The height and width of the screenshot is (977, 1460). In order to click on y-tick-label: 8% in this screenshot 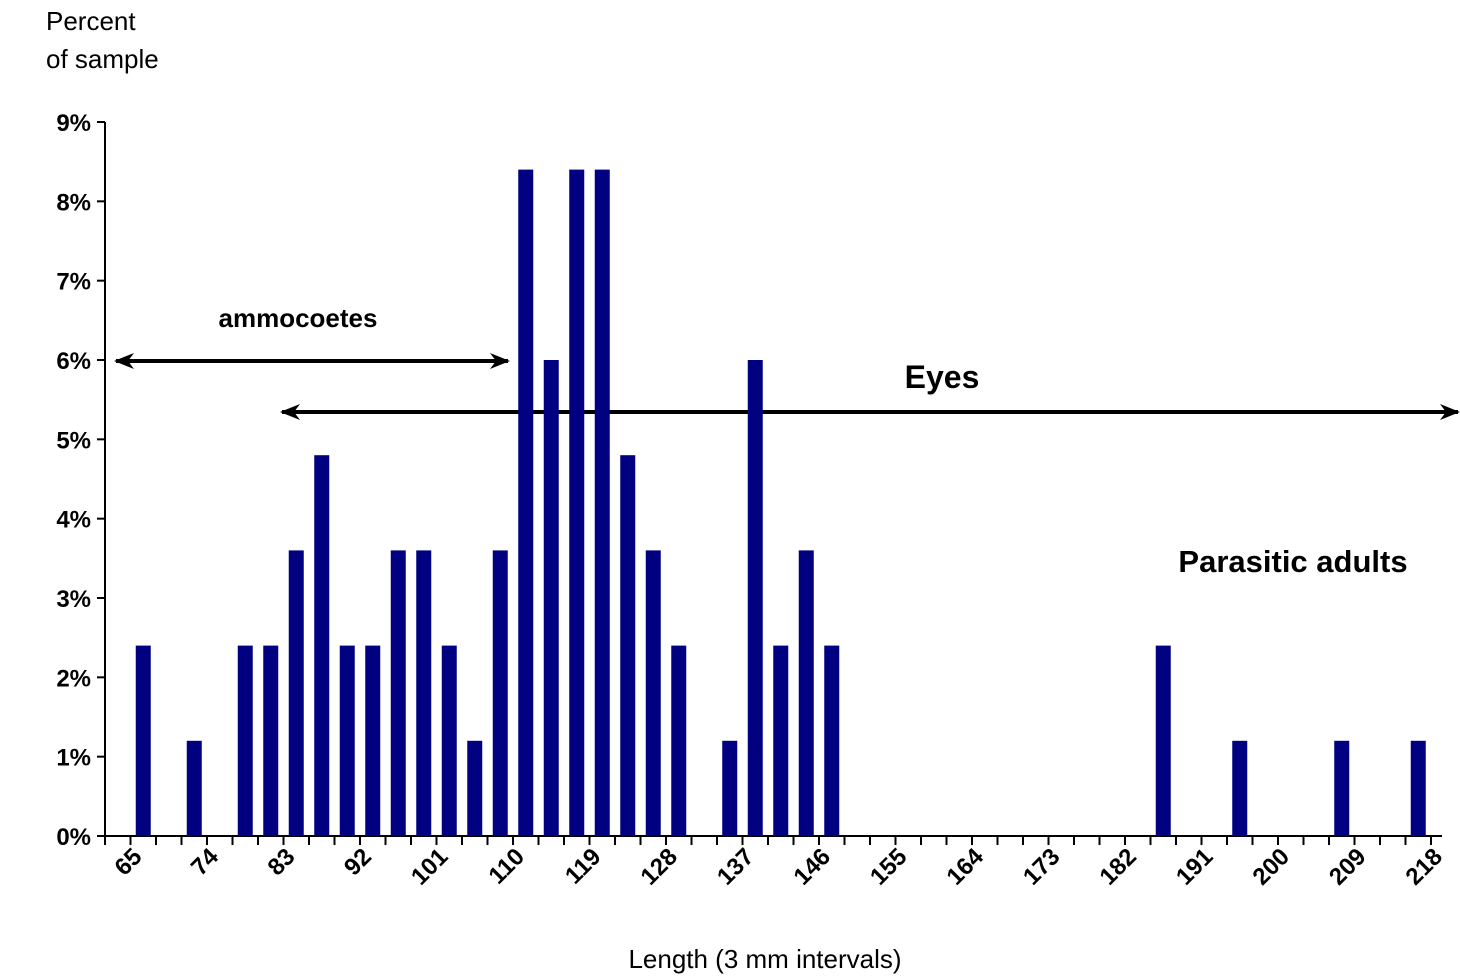, I will do `click(73, 202)`.